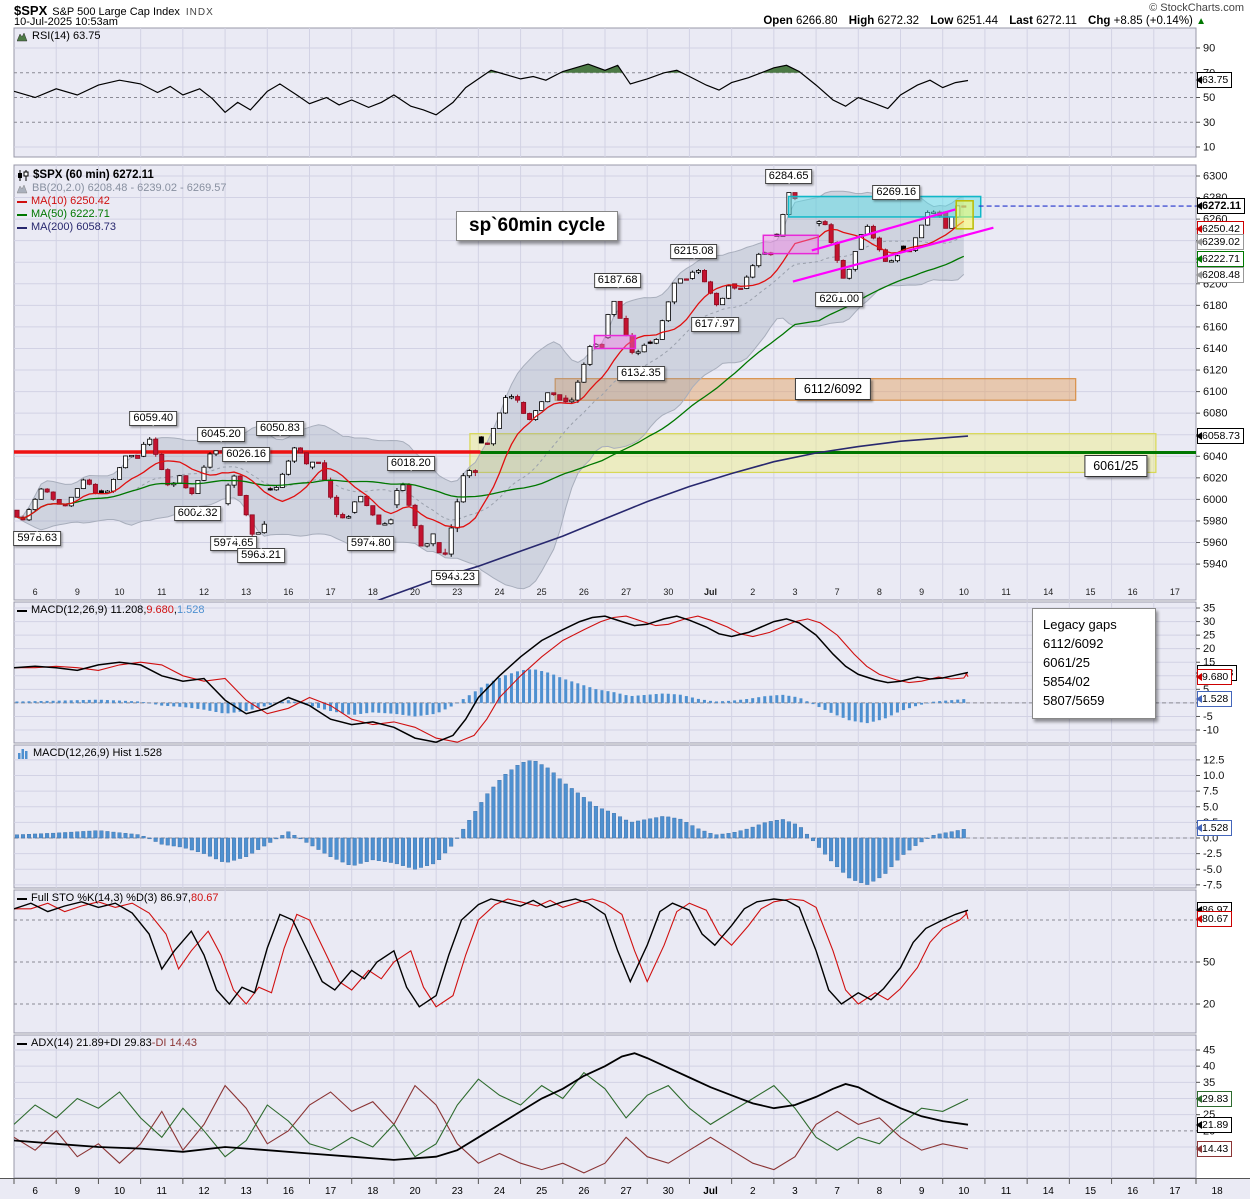  I want to click on high-value: 6272.32, so click(898, 21).